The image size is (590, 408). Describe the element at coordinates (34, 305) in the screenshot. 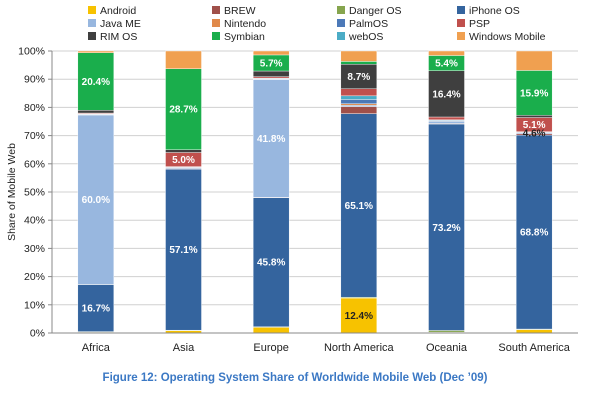

I see `y-tick-label: 10%` at that location.